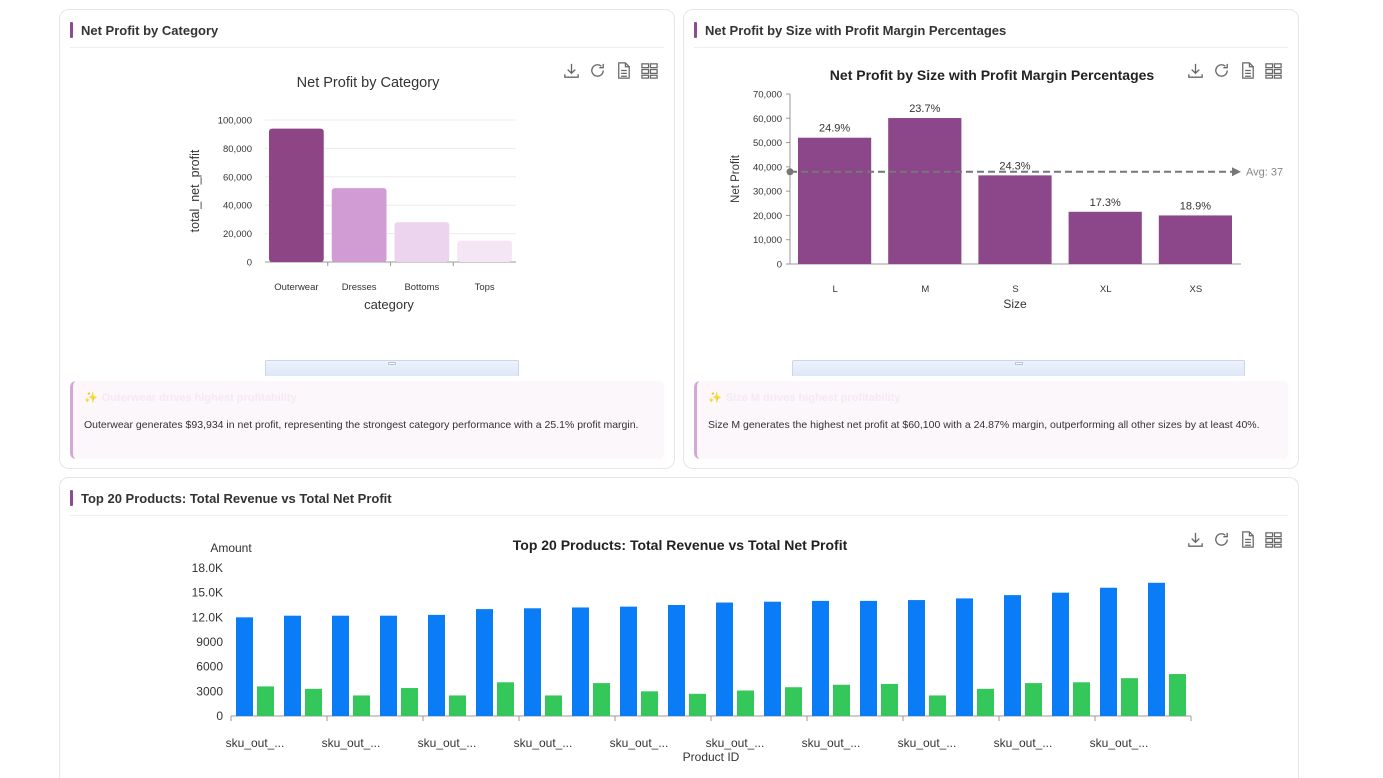 This screenshot has width=1383, height=778. I want to click on y-tick-label: 0, so click(249, 263).